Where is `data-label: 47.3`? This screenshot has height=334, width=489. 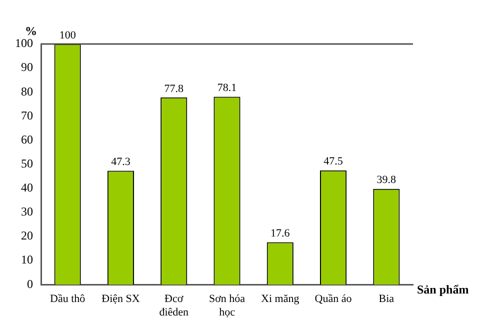
data-label: 47.3 is located at coordinates (121, 162).